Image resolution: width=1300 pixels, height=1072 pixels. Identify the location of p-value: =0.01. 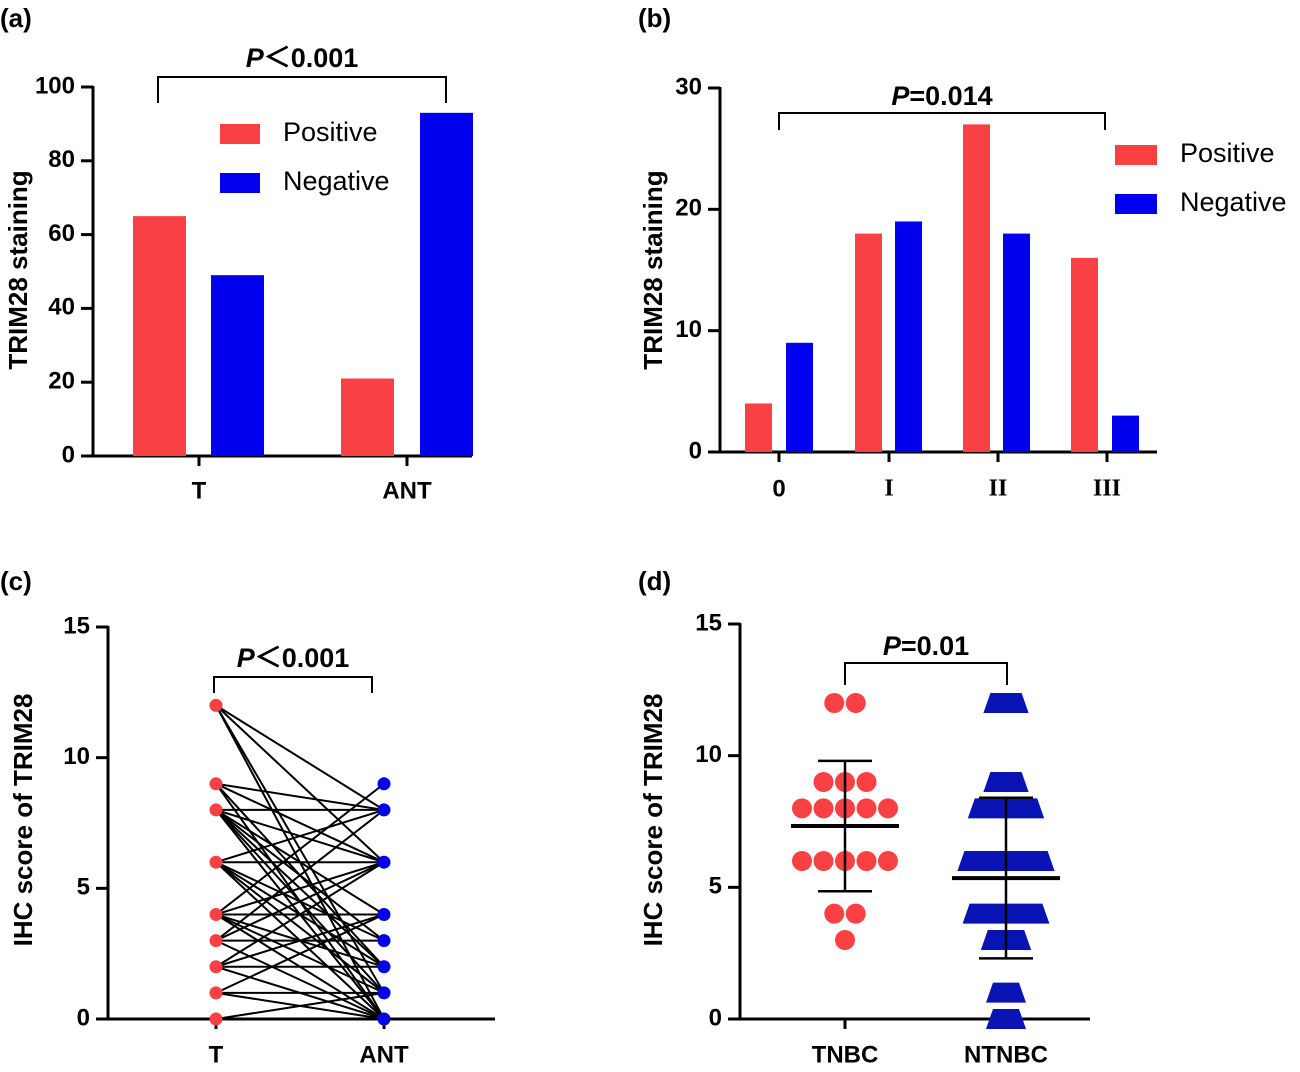
(935, 646).